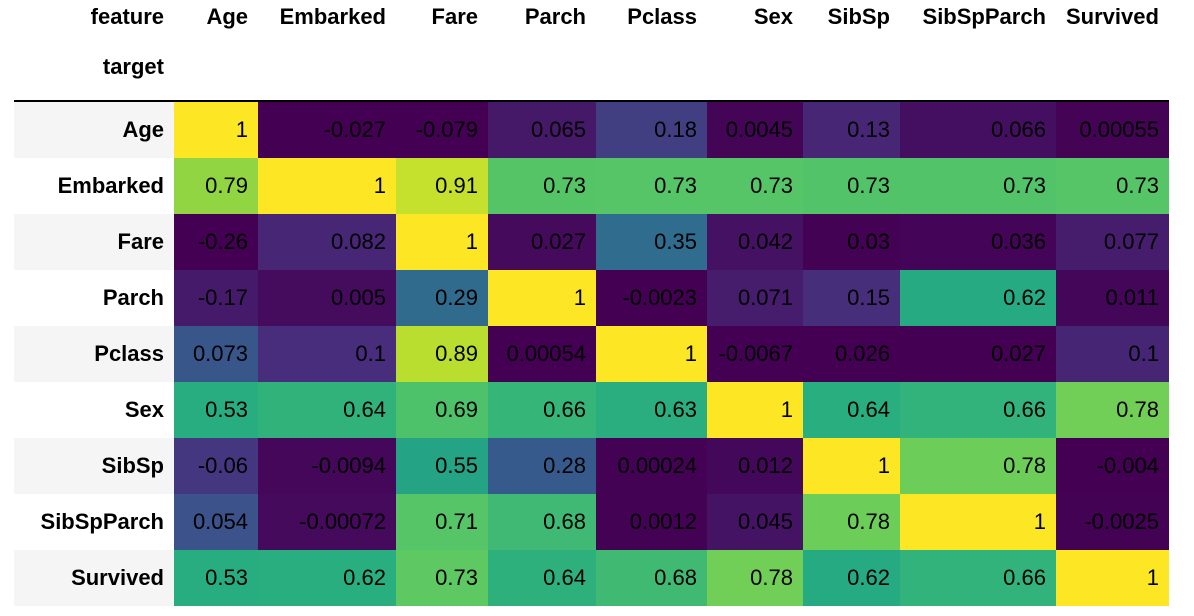  Describe the element at coordinates (651, 466) in the screenshot. I see `heatmap-cell: 0.00024` at that location.